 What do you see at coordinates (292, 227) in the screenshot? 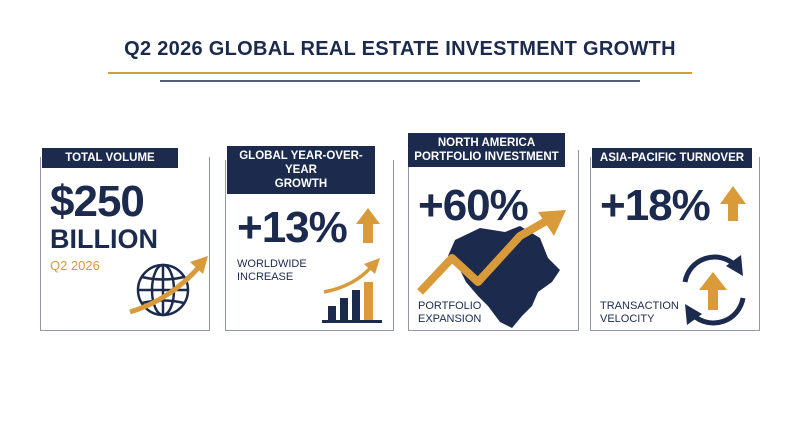
I see `card-value: +13%` at bounding box center [292, 227].